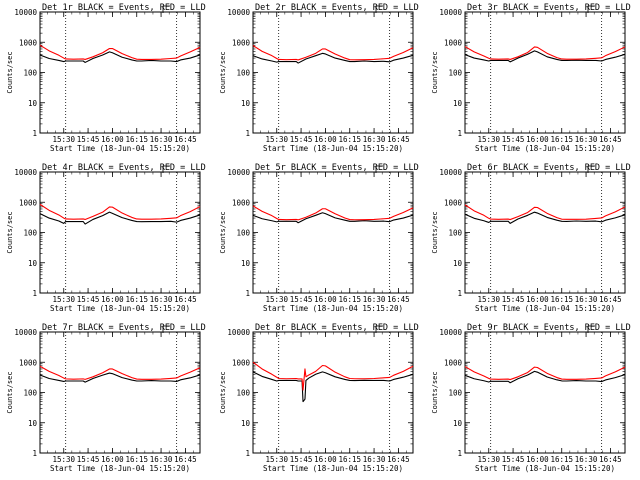  What do you see at coordinates (124, 168) in the screenshot?
I see `panel-title: Det 4r BLACK = Events, RED = LLD` at bounding box center [124, 168].